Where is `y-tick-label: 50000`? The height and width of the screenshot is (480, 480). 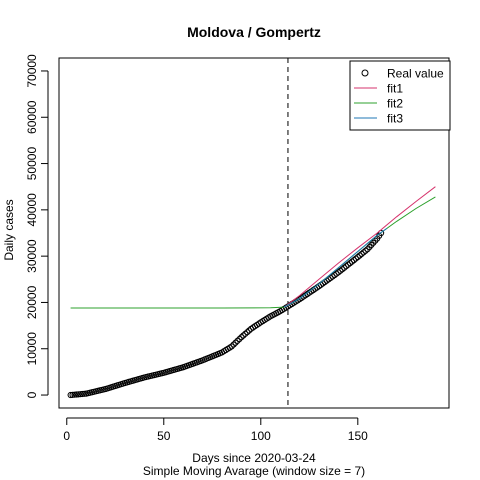
y-tick-label: 50000 is located at coordinates (32, 164).